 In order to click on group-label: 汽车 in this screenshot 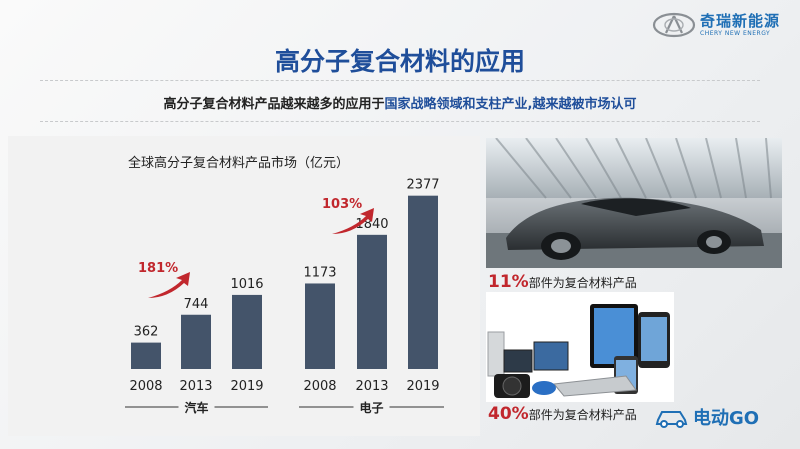, I will do `click(196, 407)`.